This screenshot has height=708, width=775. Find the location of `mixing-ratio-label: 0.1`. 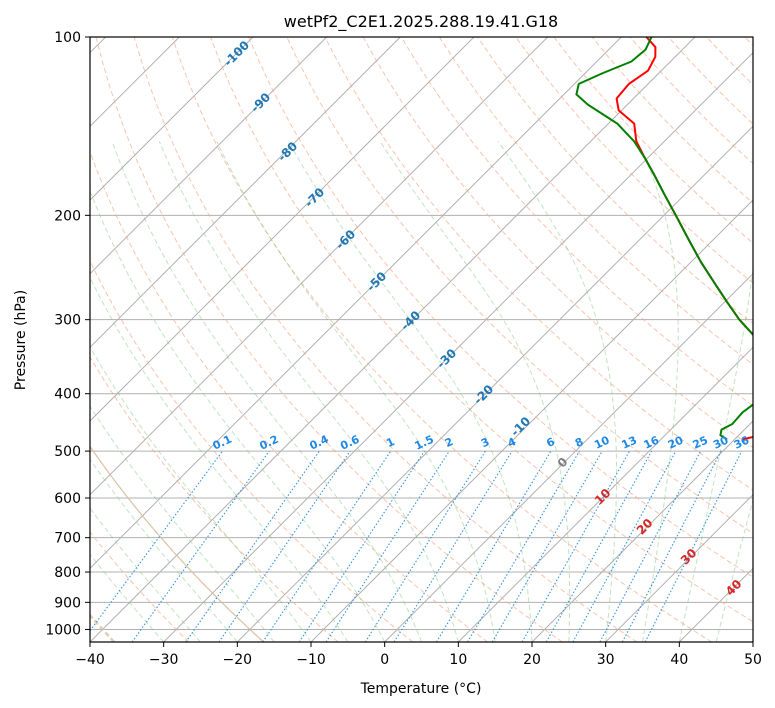

mixing-ratio-label: 0.1 is located at coordinates (222, 443).